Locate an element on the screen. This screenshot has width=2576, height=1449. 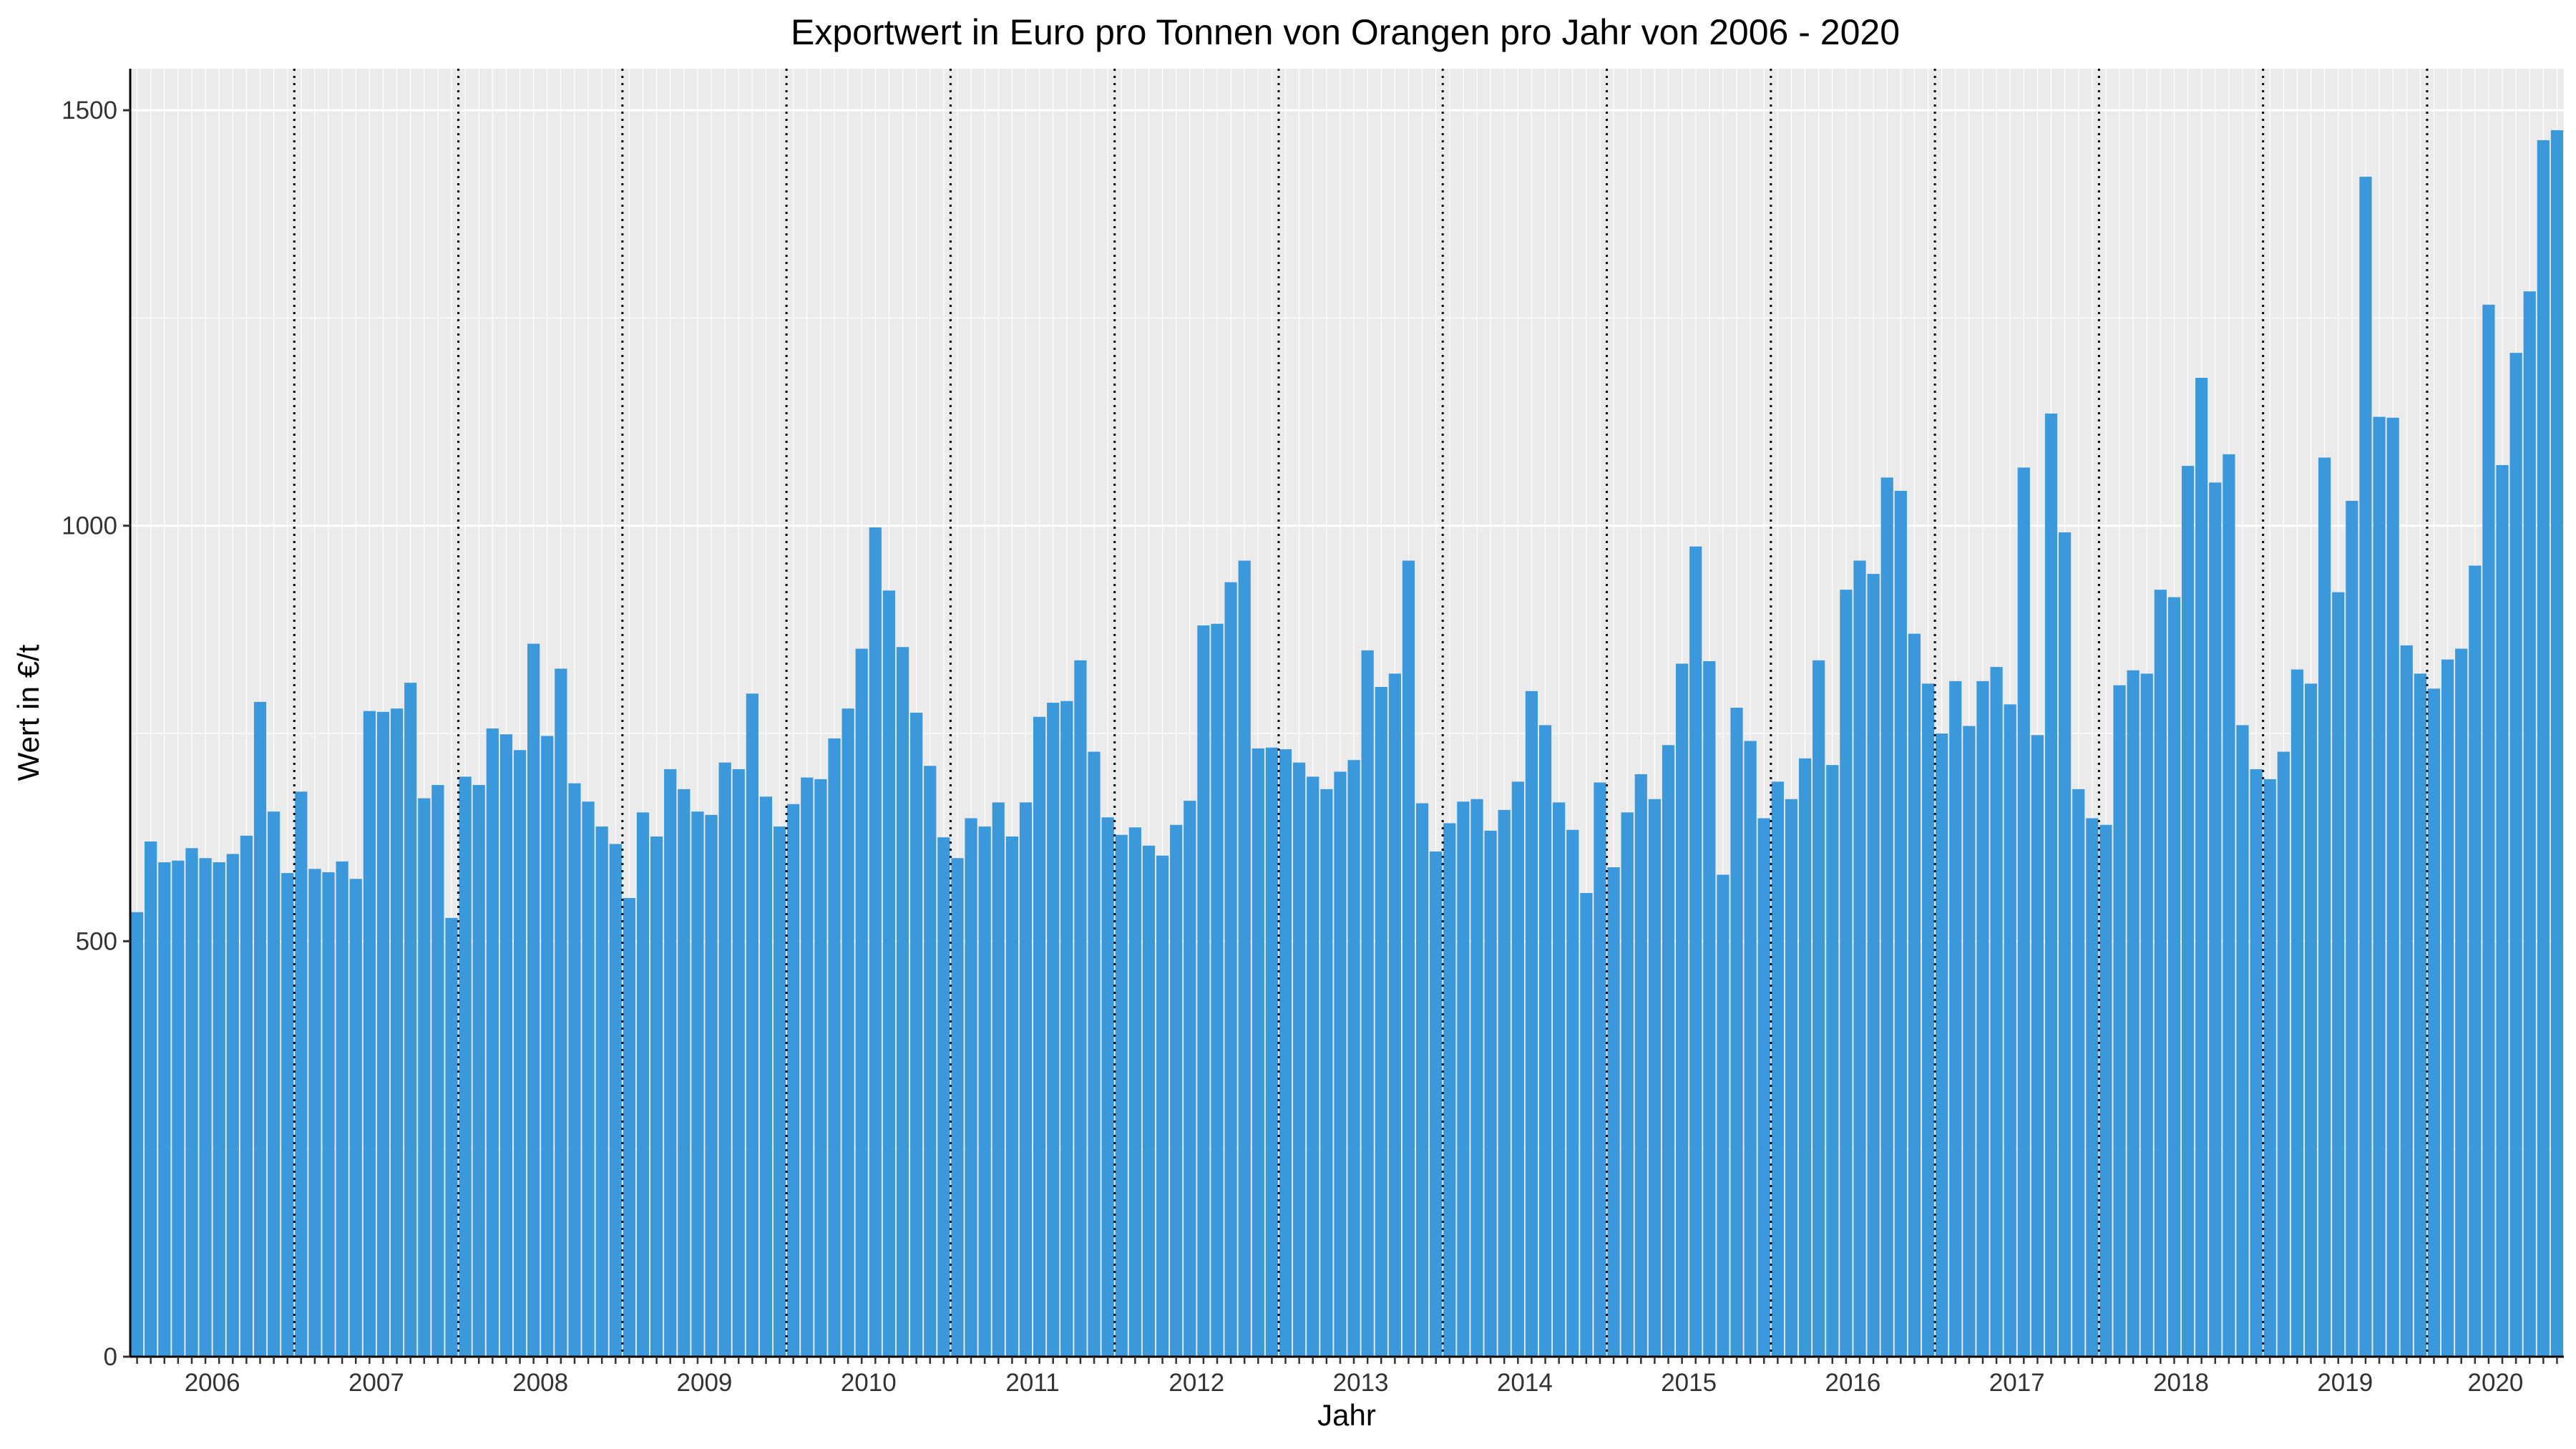
x-tick-label: 2009 is located at coordinates (705, 1383).